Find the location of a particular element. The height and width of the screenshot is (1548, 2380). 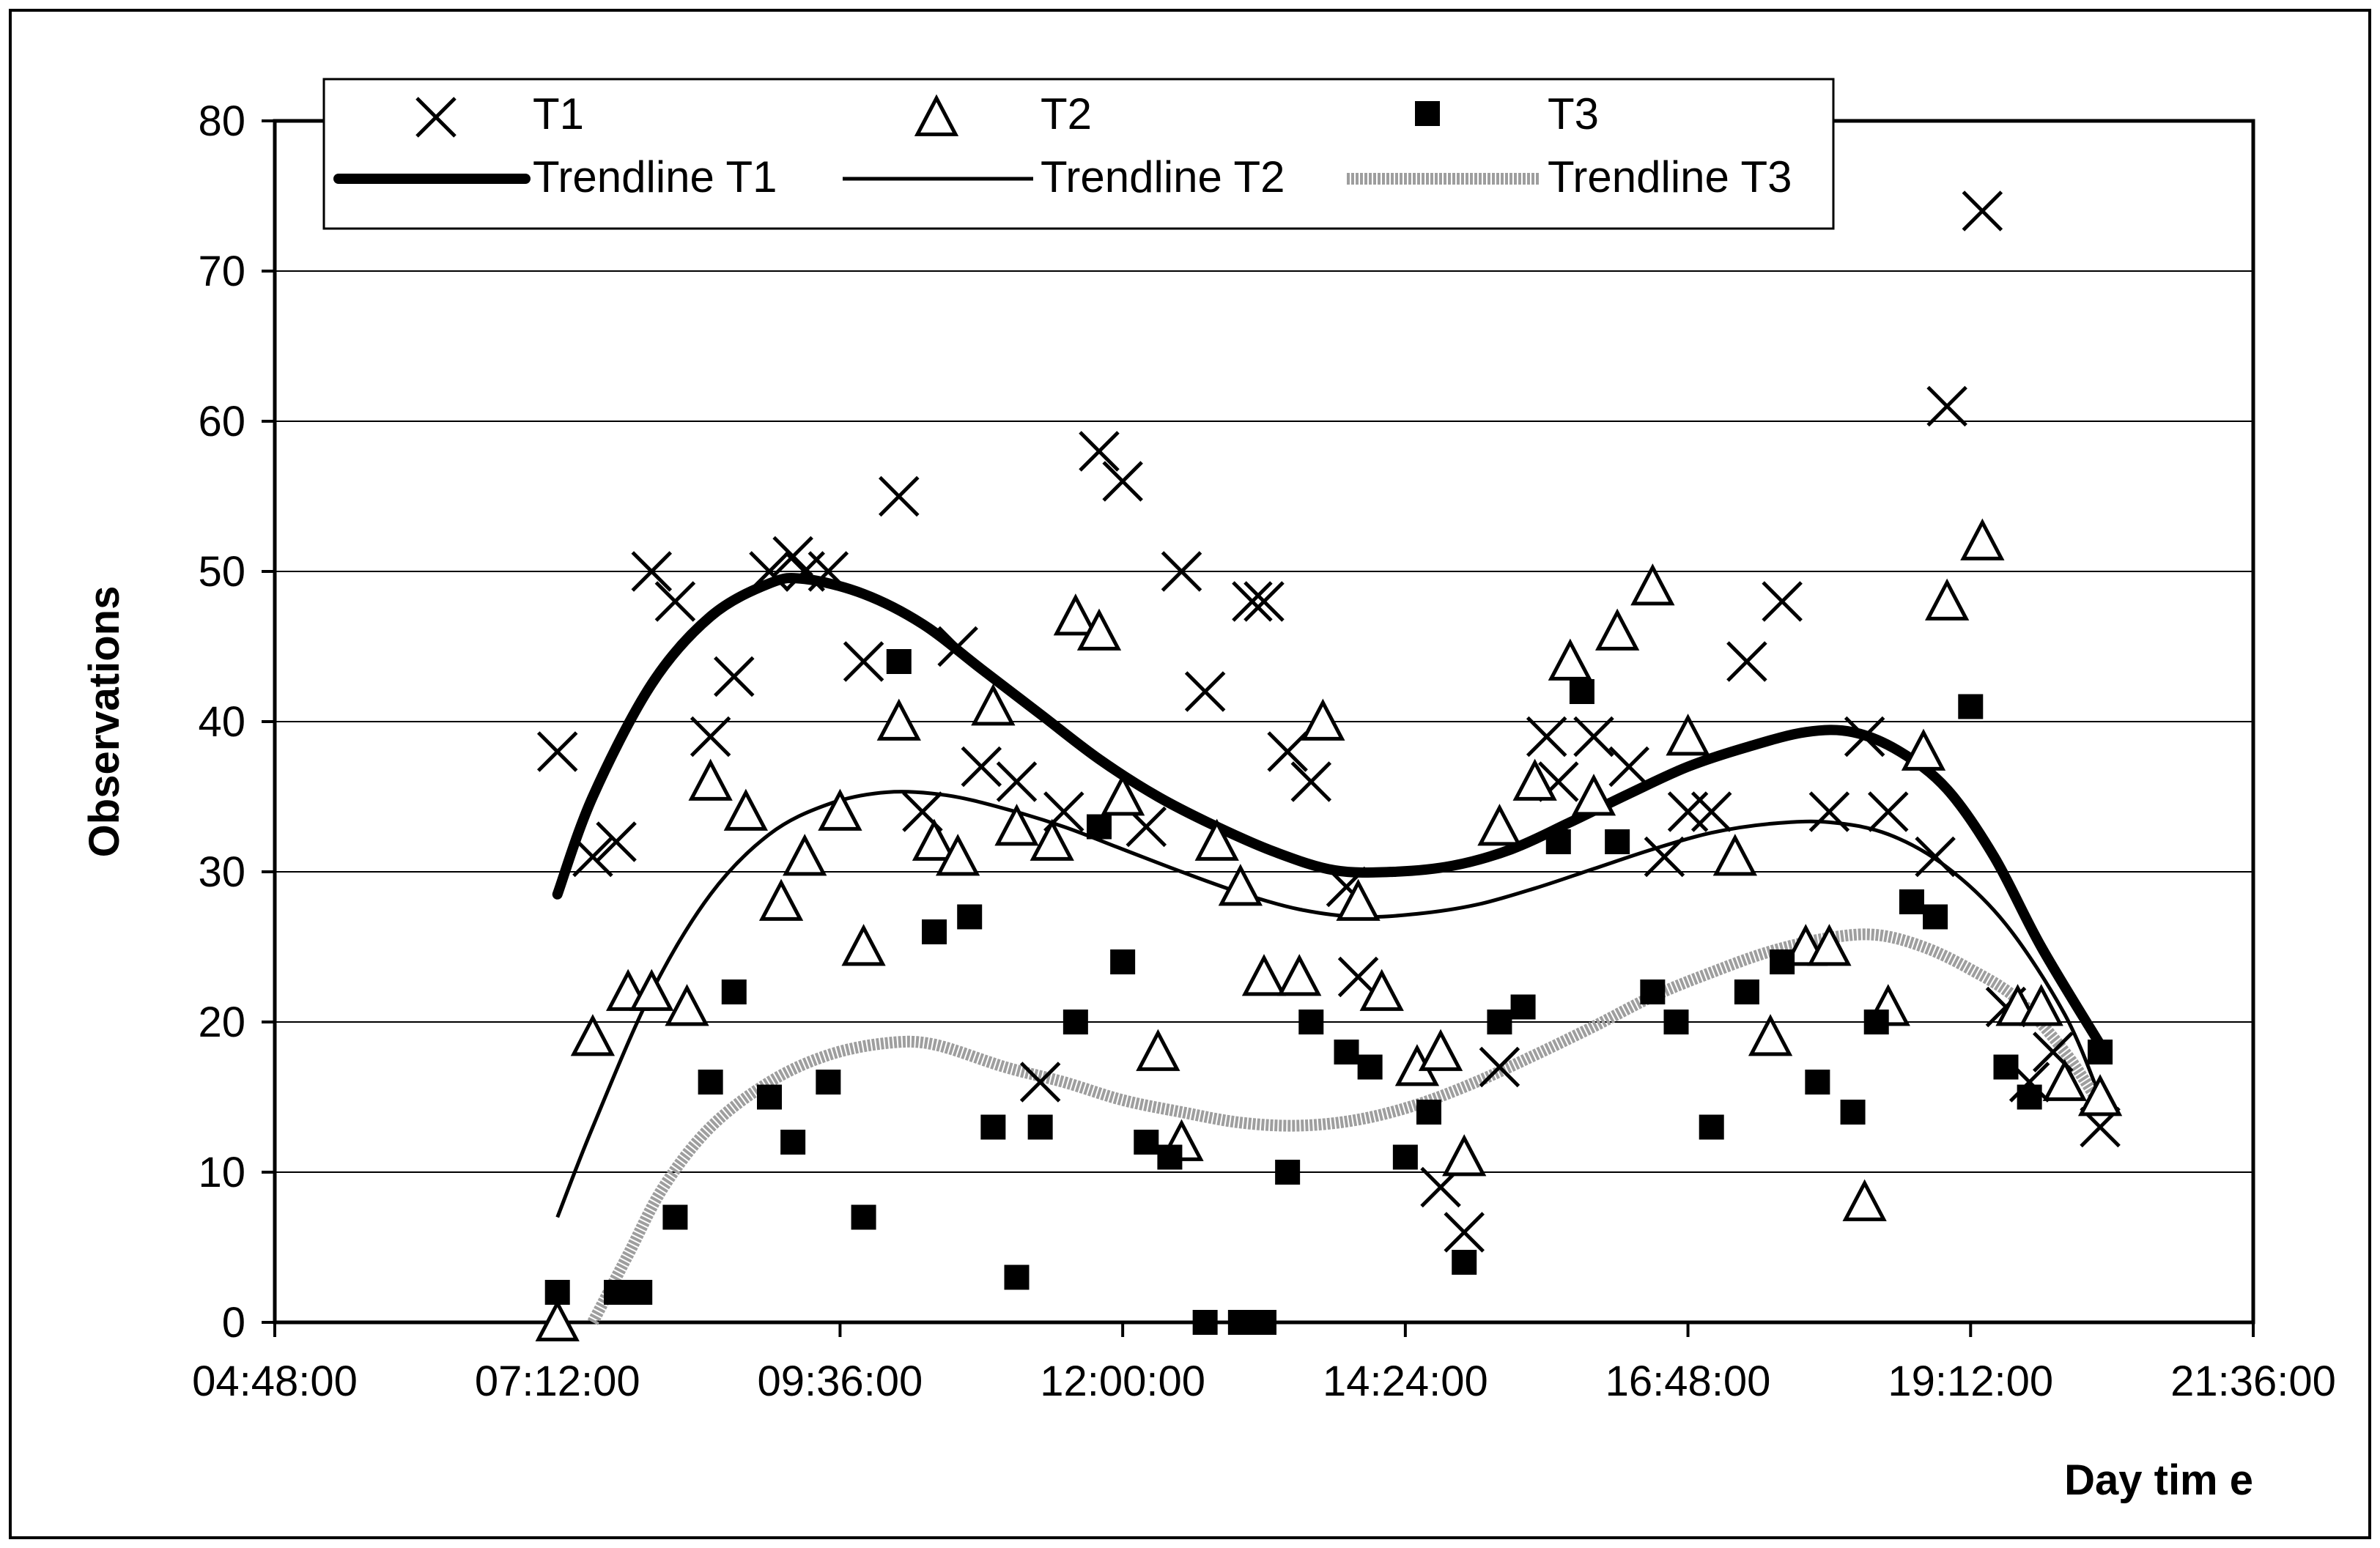

legend-box is located at coordinates (1078, 154).